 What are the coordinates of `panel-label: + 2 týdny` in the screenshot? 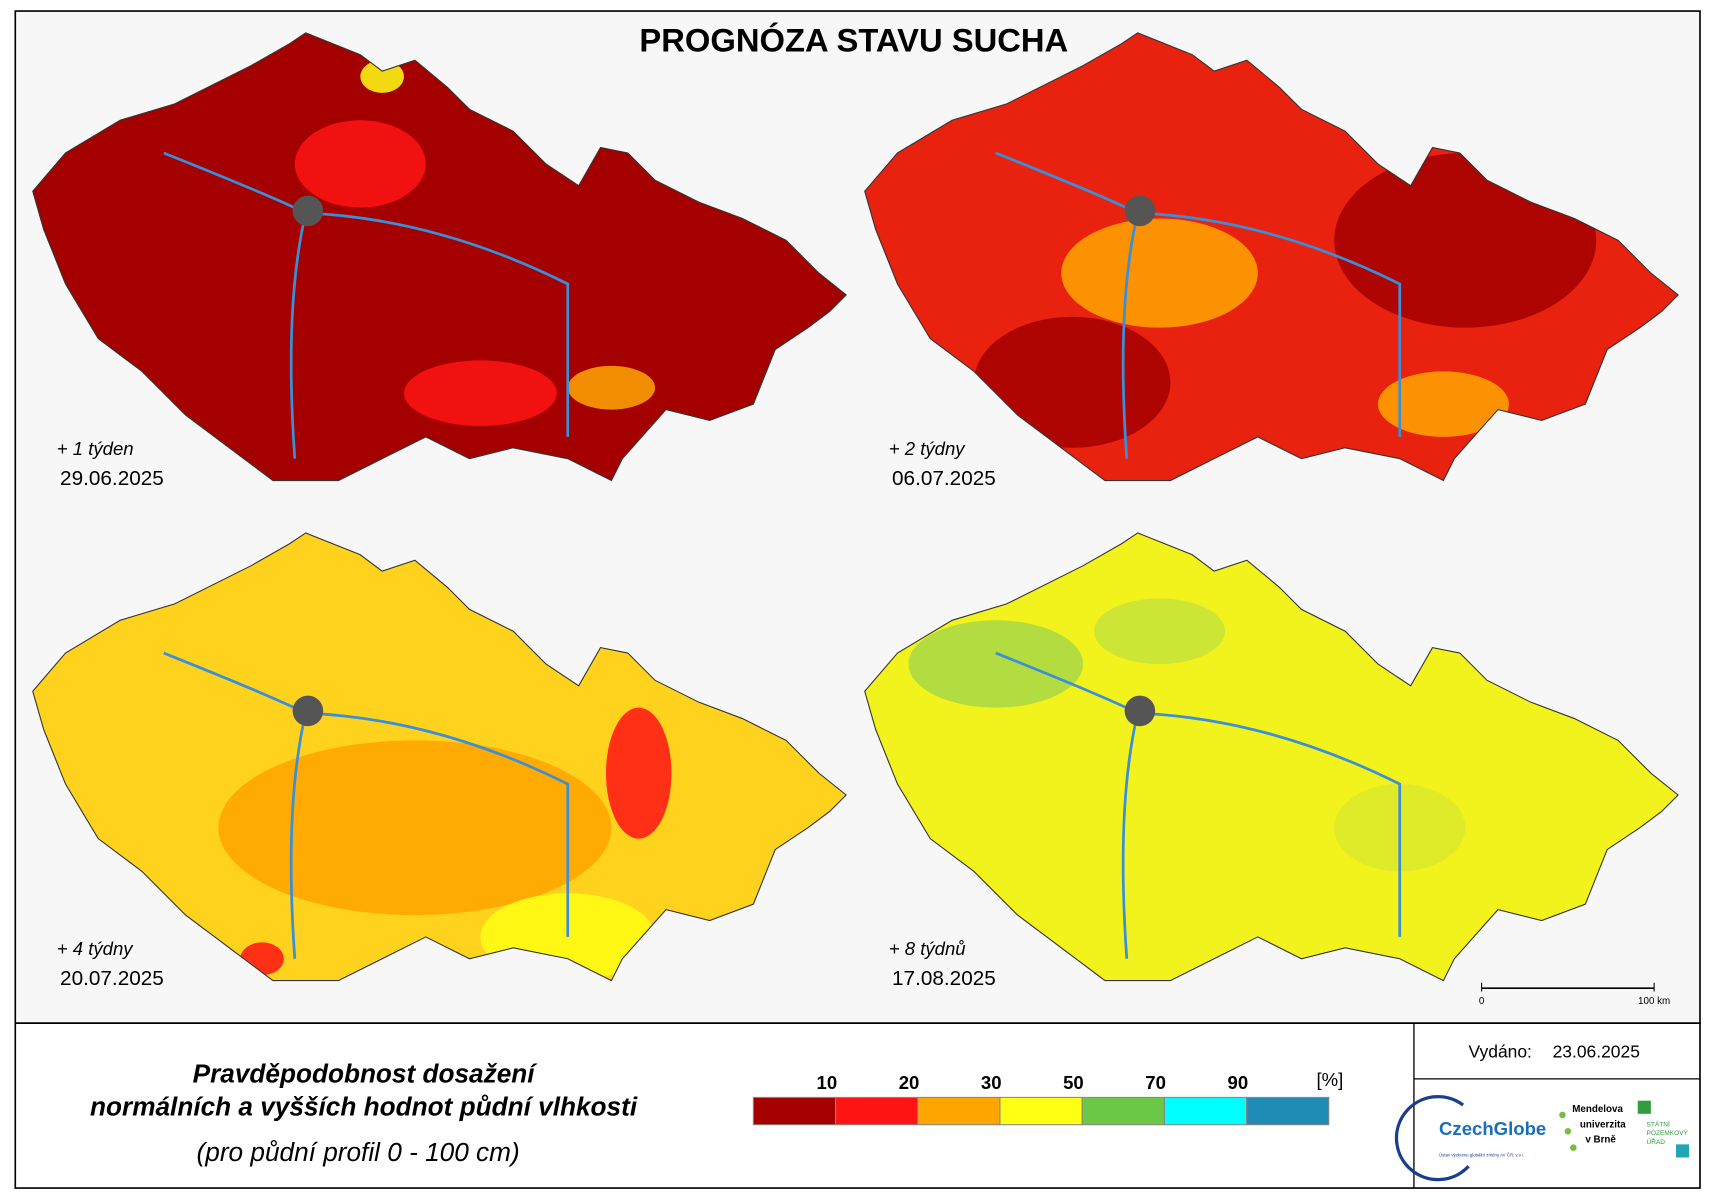 It's located at (928, 448).